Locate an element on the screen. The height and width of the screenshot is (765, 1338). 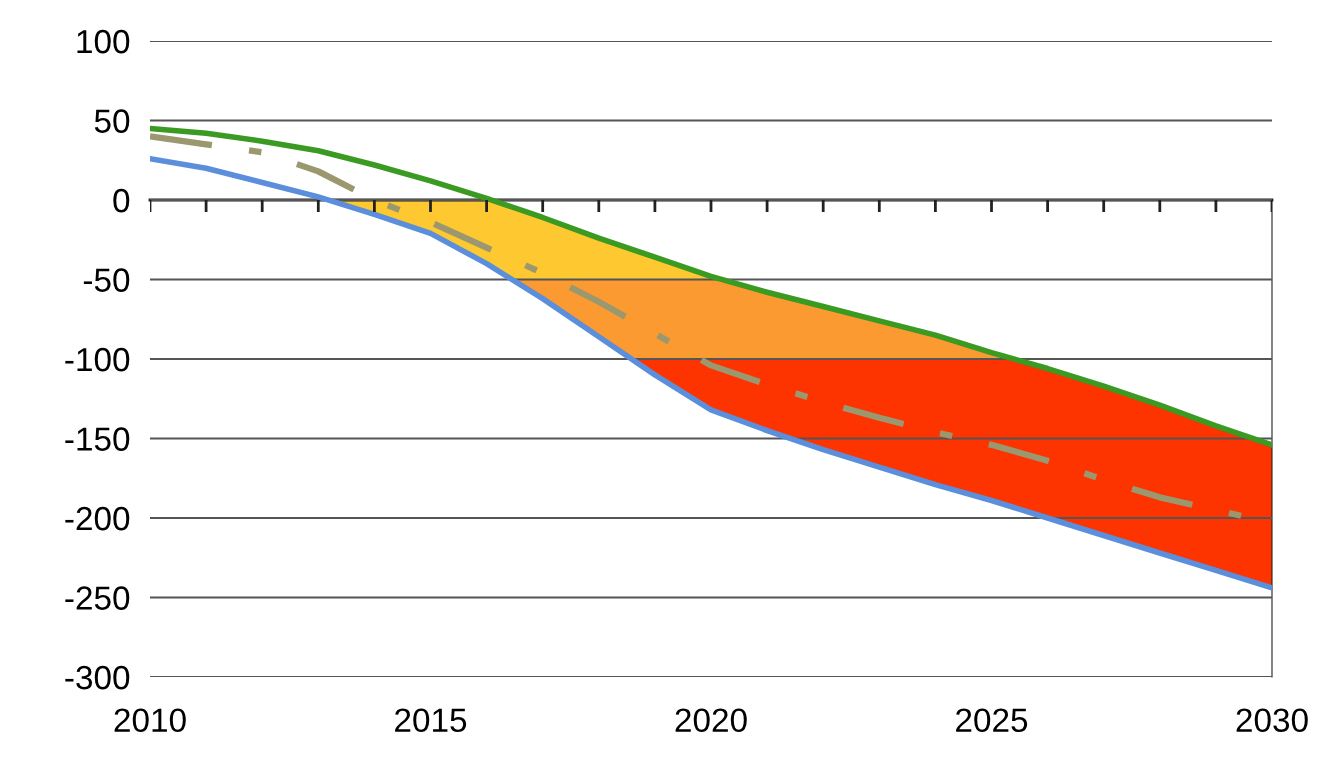
y-tick-label: 0 is located at coordinates (121, 200).